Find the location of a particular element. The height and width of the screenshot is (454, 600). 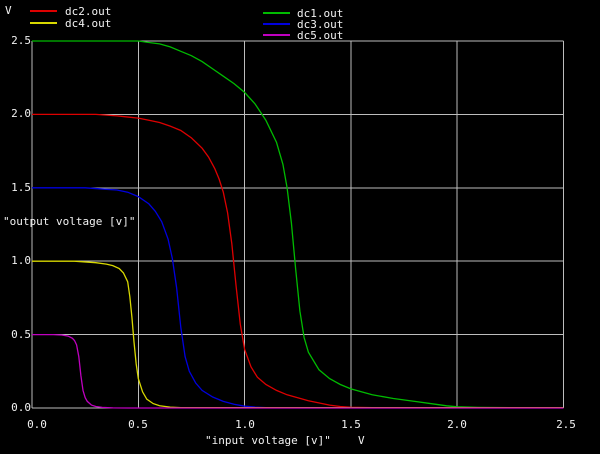

x-tick-2-0: 2.0 is located at coordinates (457, 424).